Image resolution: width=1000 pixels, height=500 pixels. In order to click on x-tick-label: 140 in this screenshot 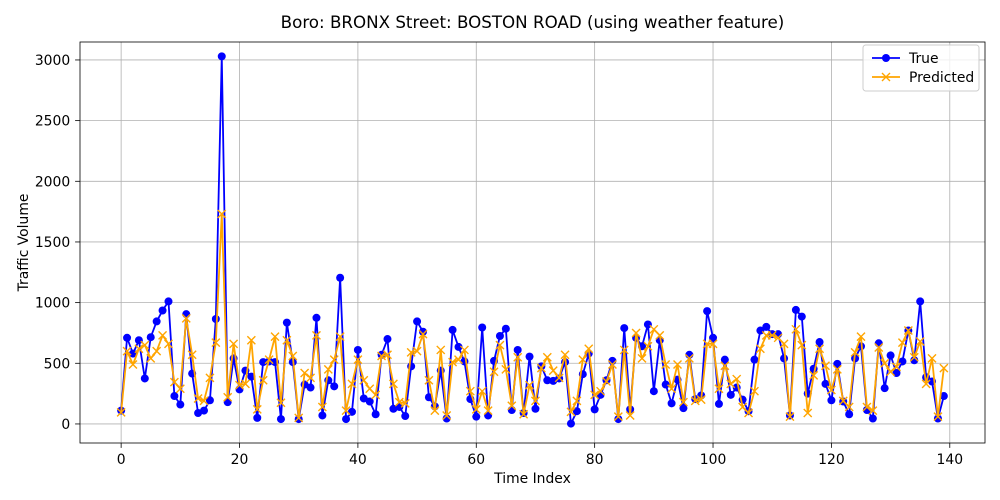, I will do `click(950, 460)`.